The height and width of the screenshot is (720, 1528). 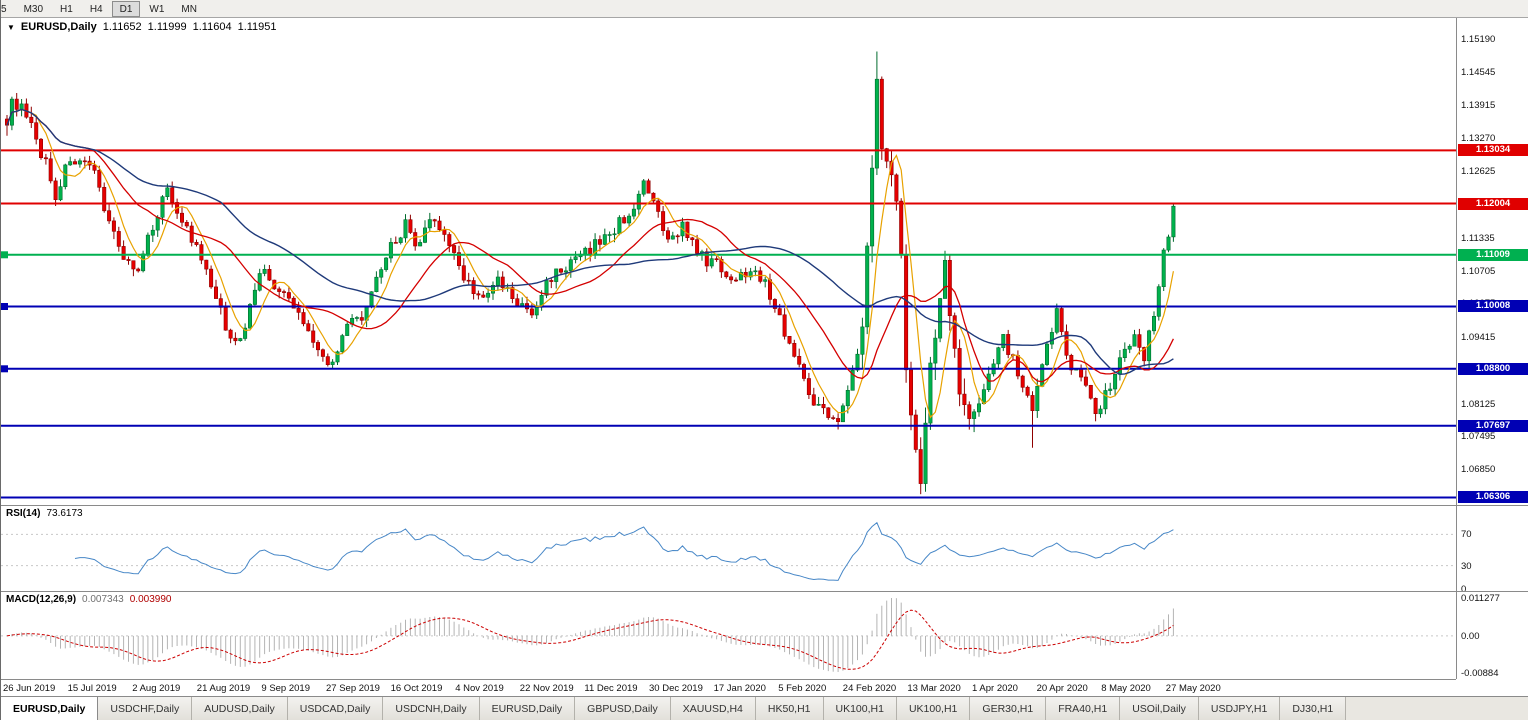 What do you see at coordinates (11, 27) in the screenshot?
I see `chart-caret-icon: ▼` at bounding box center [11, 27].